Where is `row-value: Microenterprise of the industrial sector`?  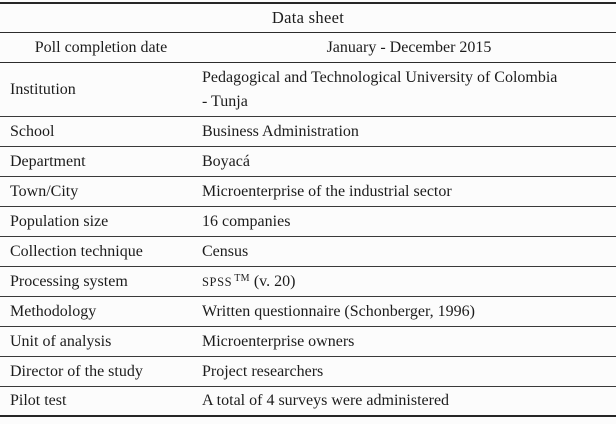
row-value: Microenterprise of the industrial sector is located at coordinates (327, 191).